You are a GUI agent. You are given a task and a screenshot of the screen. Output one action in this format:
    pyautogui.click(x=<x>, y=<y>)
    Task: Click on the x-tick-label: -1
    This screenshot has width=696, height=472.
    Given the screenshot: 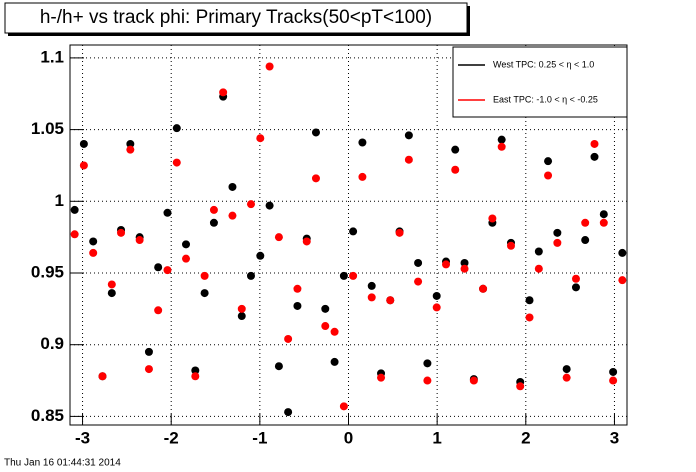 What is the action you would take?
    pyautogui.click(x=259, y=437)
    